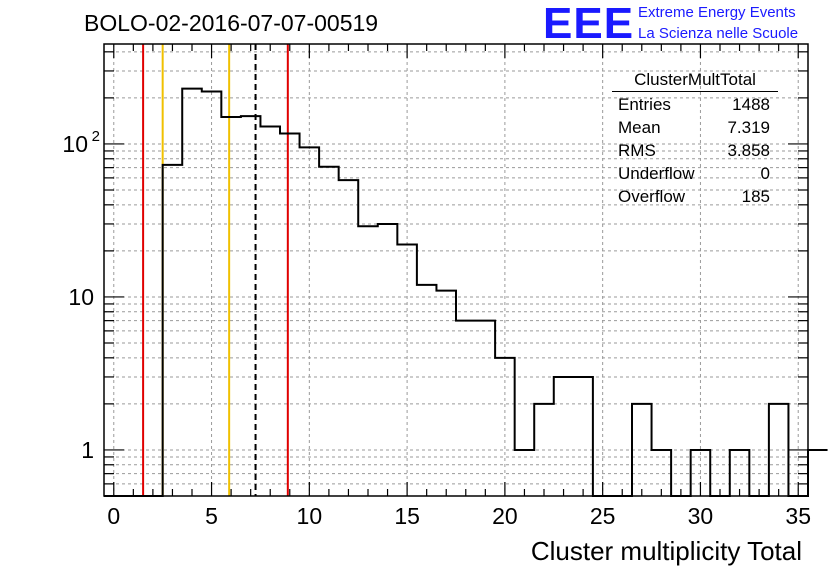 Image resolution: width=836 pixels, height=572 pixels. Describe the element at coordinates (755, 196) in the screenshot. I see `stats-value: 185` at that location.